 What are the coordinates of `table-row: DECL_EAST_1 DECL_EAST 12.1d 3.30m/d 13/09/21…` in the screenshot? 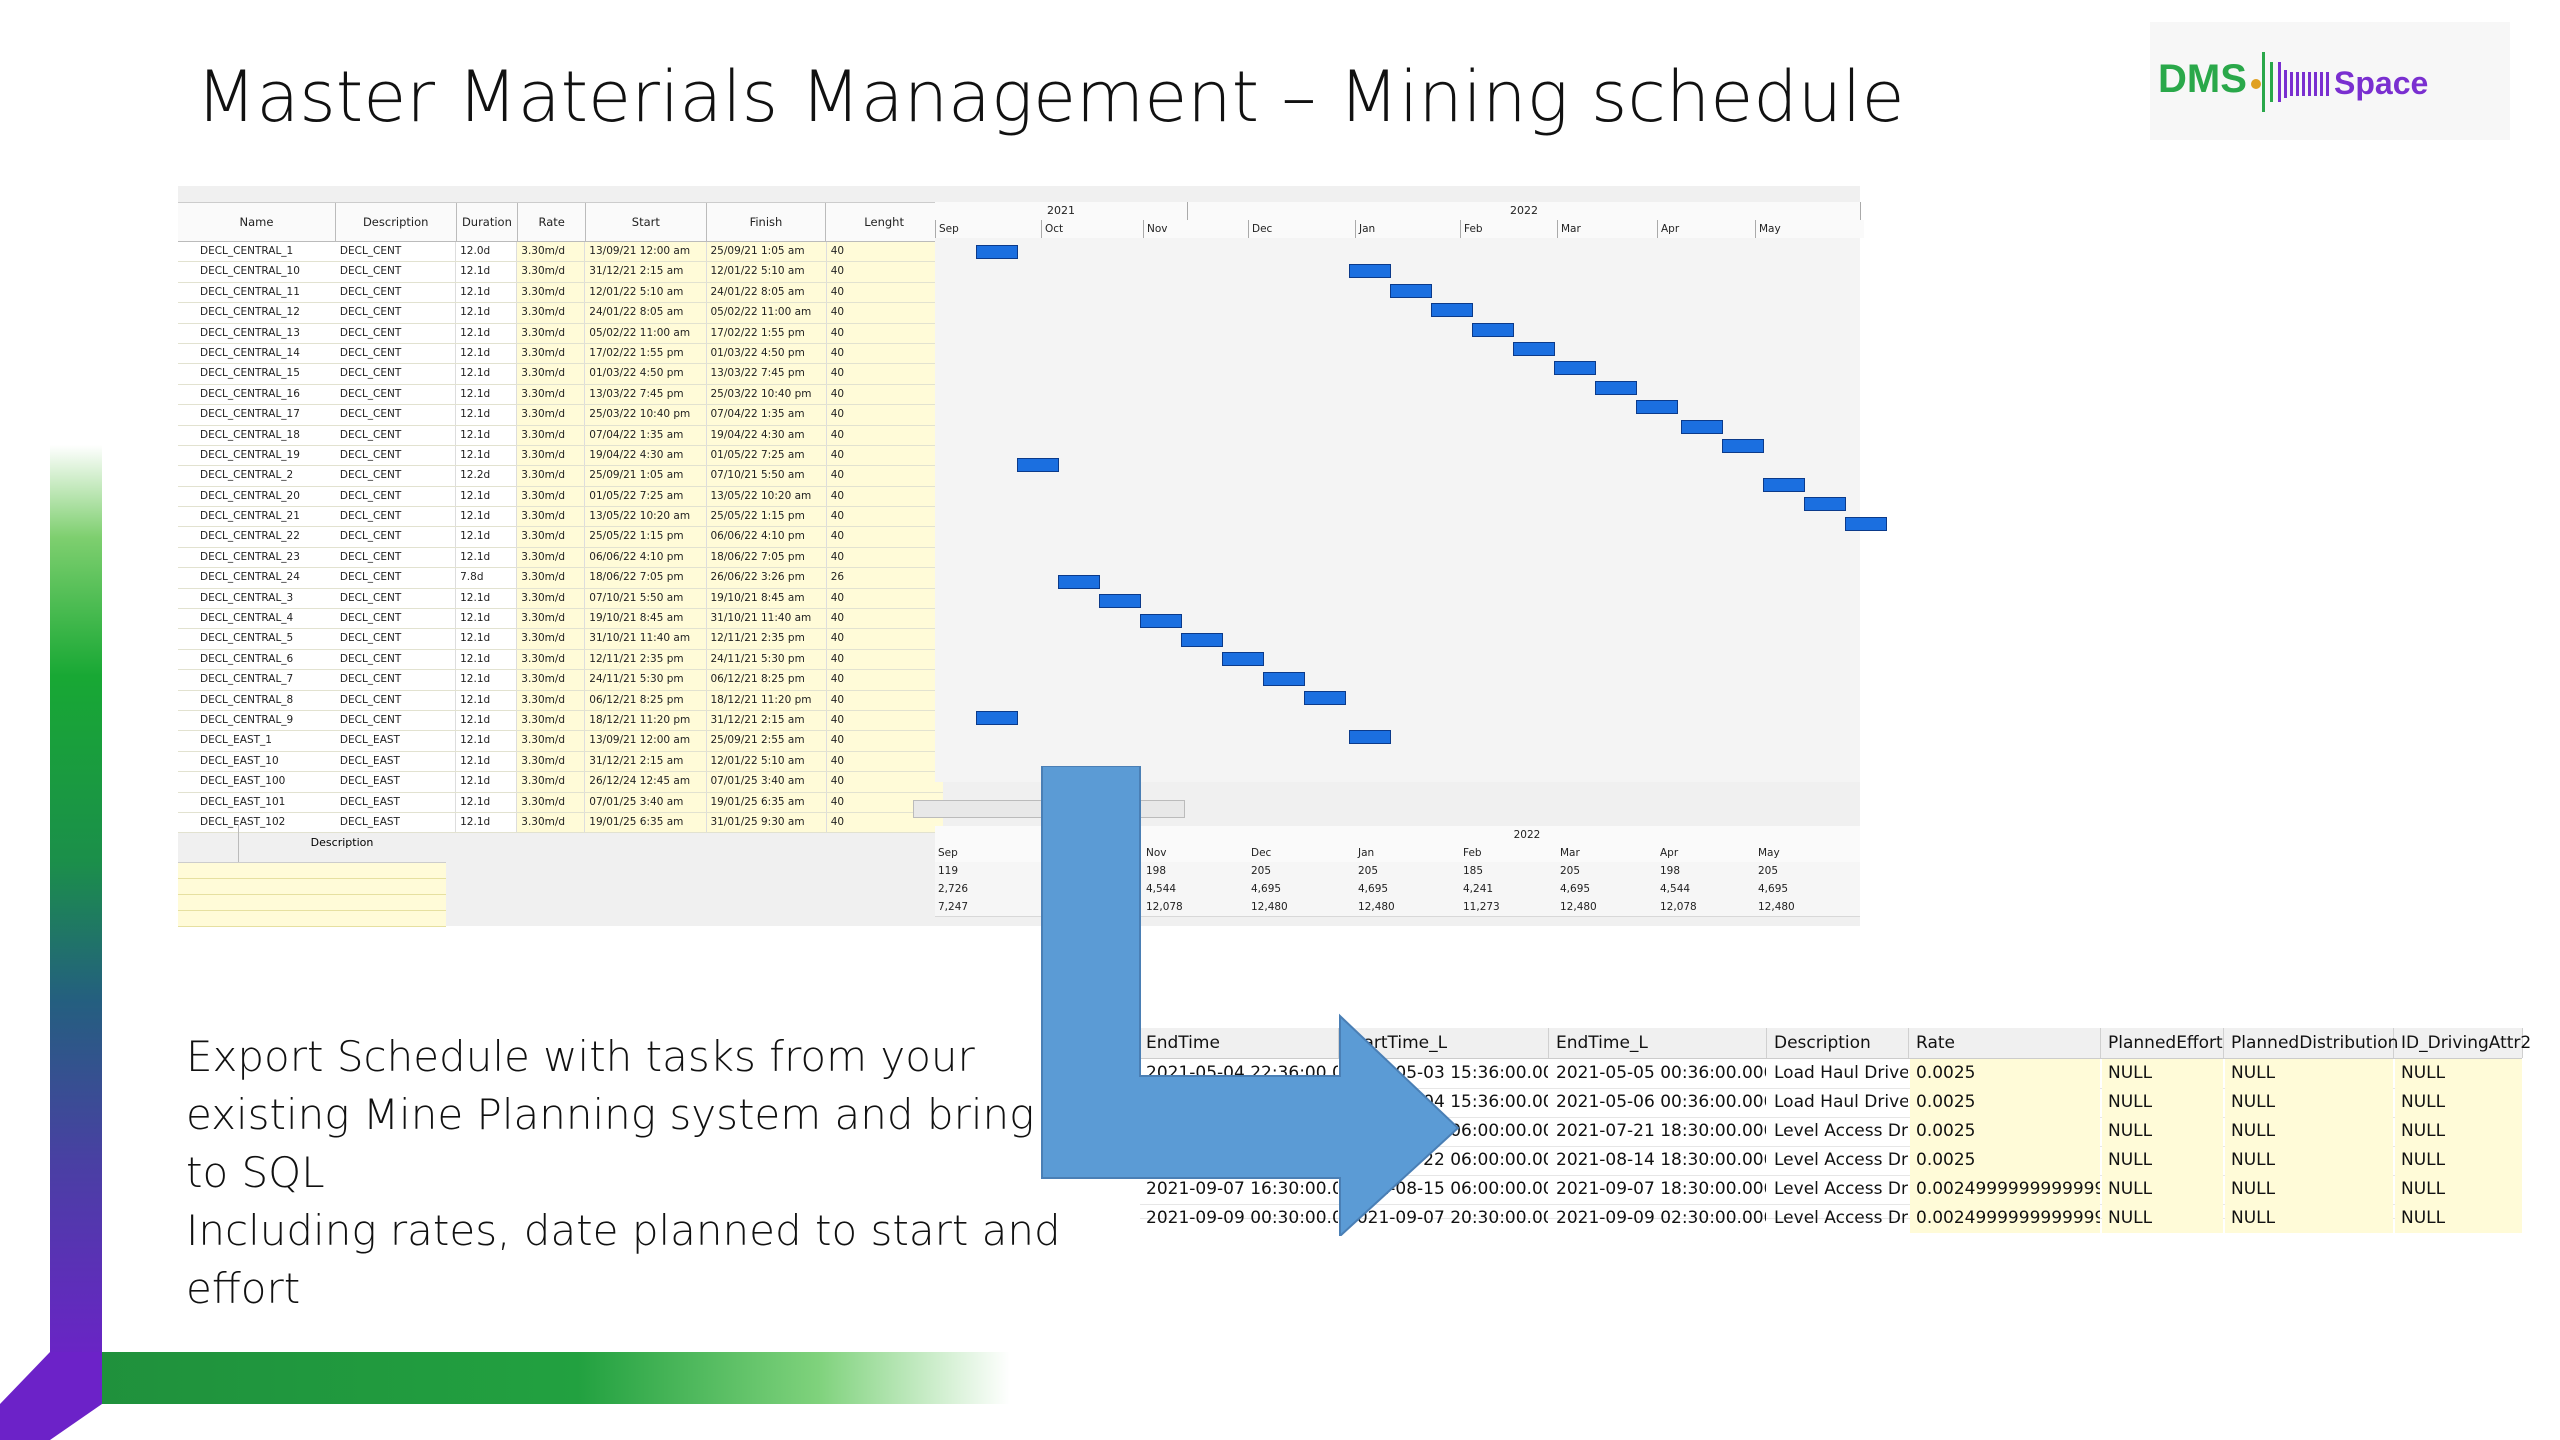 It's located at (560, 741).